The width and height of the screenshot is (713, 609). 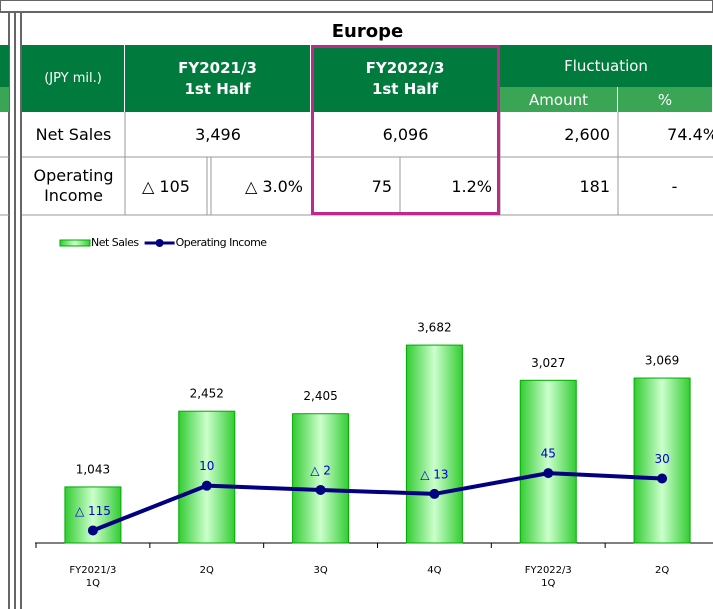 What do you see at coordinates (93, 469) in the screenshot?
I see `bar-label: 1,043` at bounding box center [93, 469].